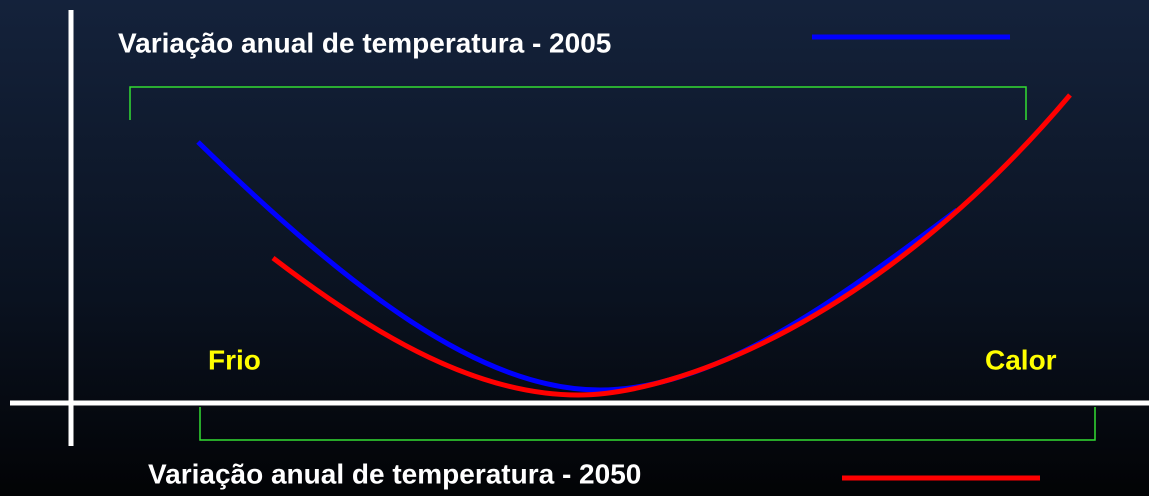 The image size is (1149, 496). What do you see at coordinates (234, 359) in the screenshot?
I see `cold-label: Frio` at bounding box center [234, 359].